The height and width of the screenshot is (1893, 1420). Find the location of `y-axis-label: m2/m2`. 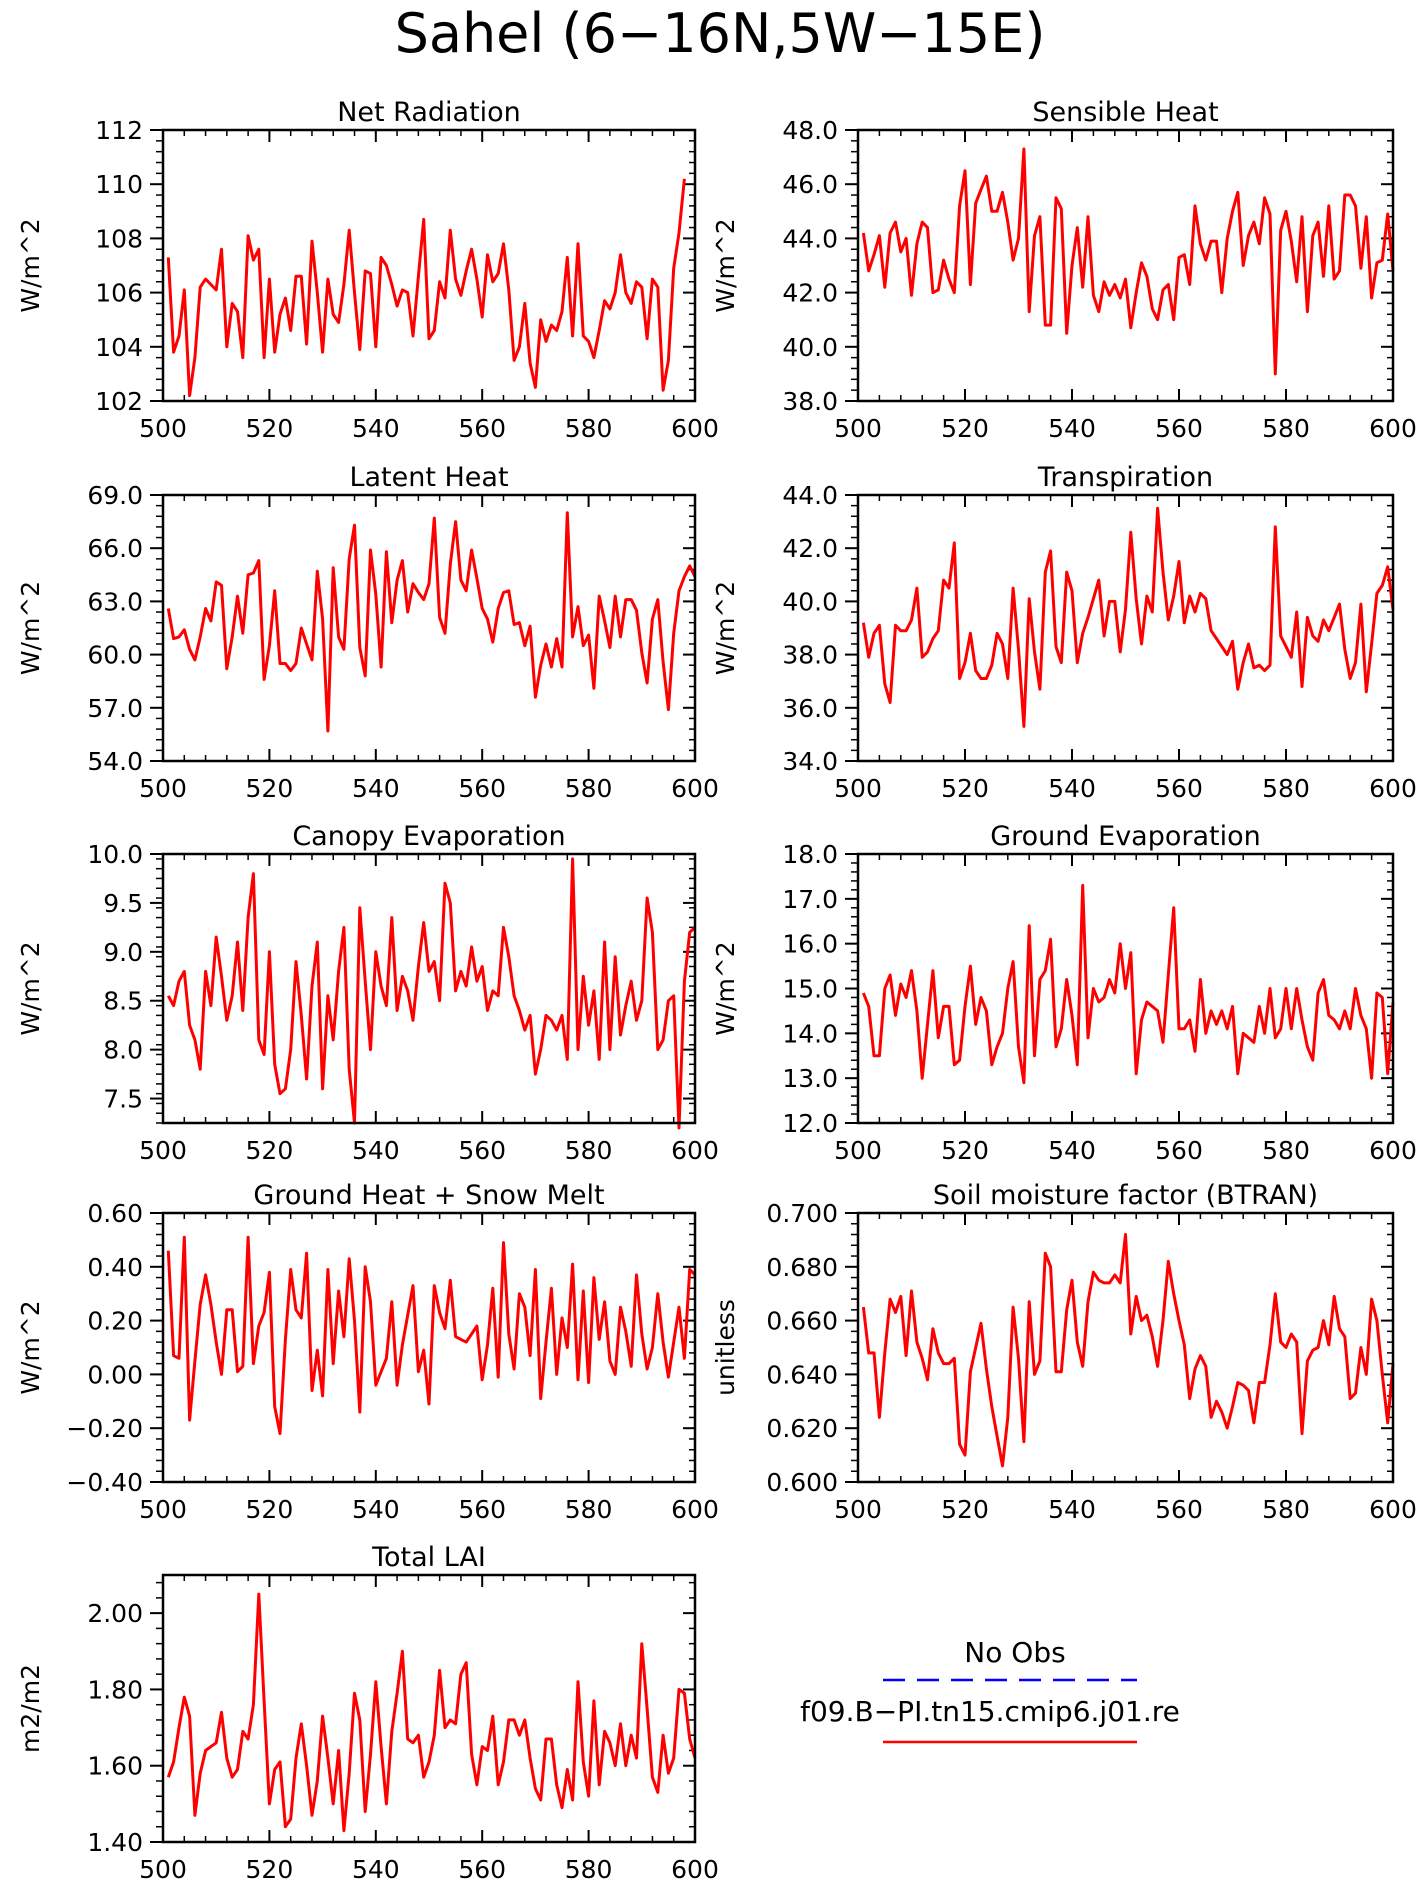

y-axis-label: m2/m2 is located at coordinates (30, 1708).